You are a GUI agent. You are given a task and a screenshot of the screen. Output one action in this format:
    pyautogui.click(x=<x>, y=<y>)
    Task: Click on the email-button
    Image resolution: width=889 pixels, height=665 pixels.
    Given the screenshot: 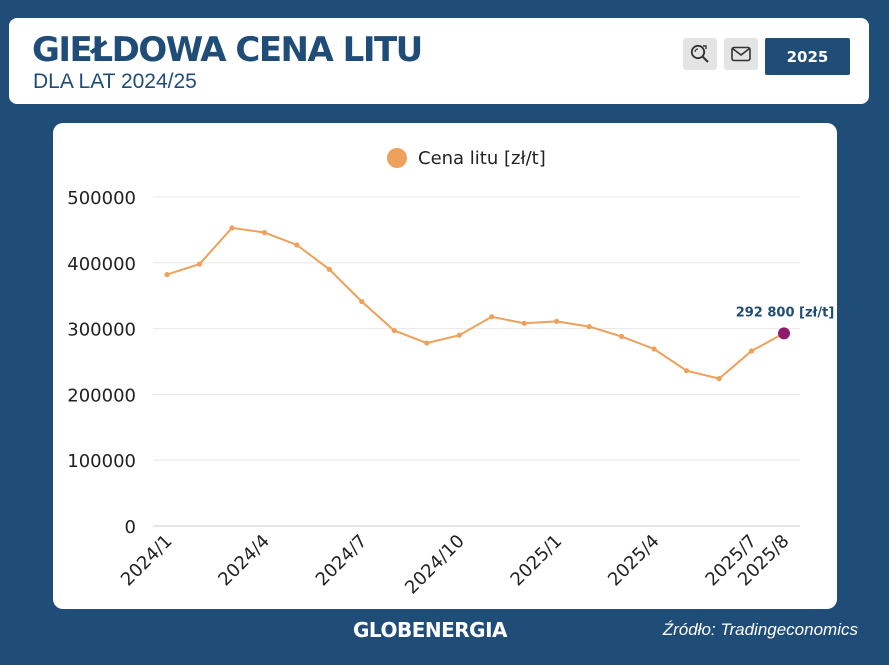 What is the action you would take?
    pyautogui.click(x=741, y=54)
    